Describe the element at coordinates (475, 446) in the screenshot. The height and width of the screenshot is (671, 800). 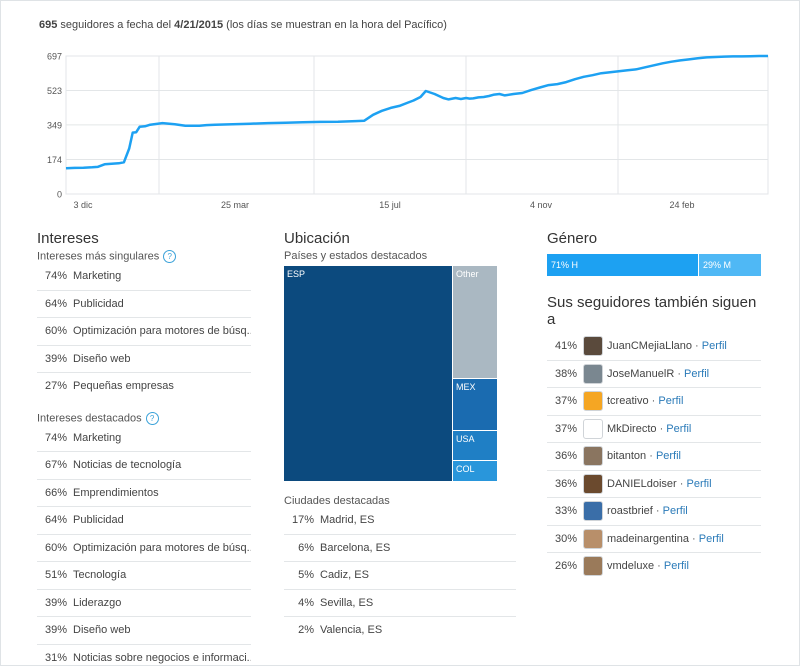
I see `treemap-cell-usa: USA` at that location.